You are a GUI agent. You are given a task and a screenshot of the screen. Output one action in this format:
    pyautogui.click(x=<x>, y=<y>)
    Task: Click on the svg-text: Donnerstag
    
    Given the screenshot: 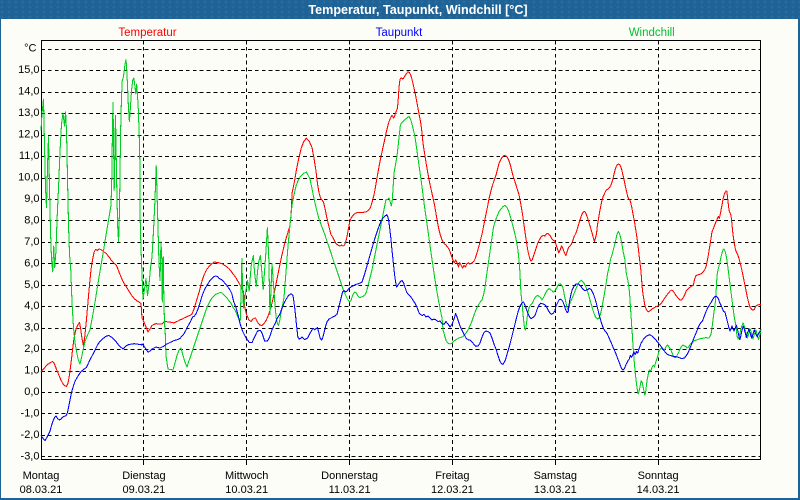 What is the action you would take?
    pyautogui.click(x=349, y=476)
    